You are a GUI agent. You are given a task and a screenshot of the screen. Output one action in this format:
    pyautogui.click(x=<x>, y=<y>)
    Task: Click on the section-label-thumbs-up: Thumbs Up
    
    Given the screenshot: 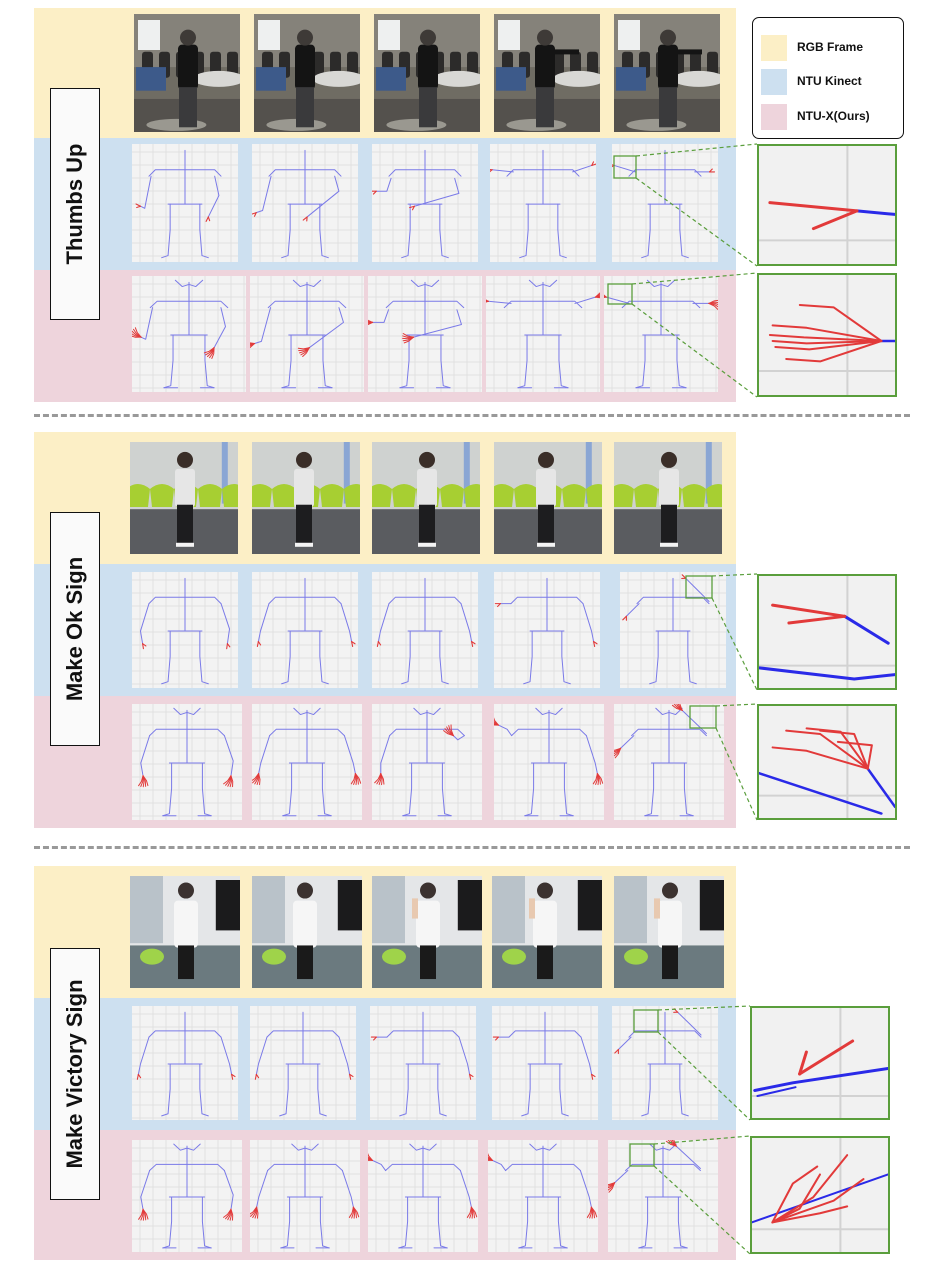 What is the action you would take?
    pyautogui.click(x=75, y=204)
    